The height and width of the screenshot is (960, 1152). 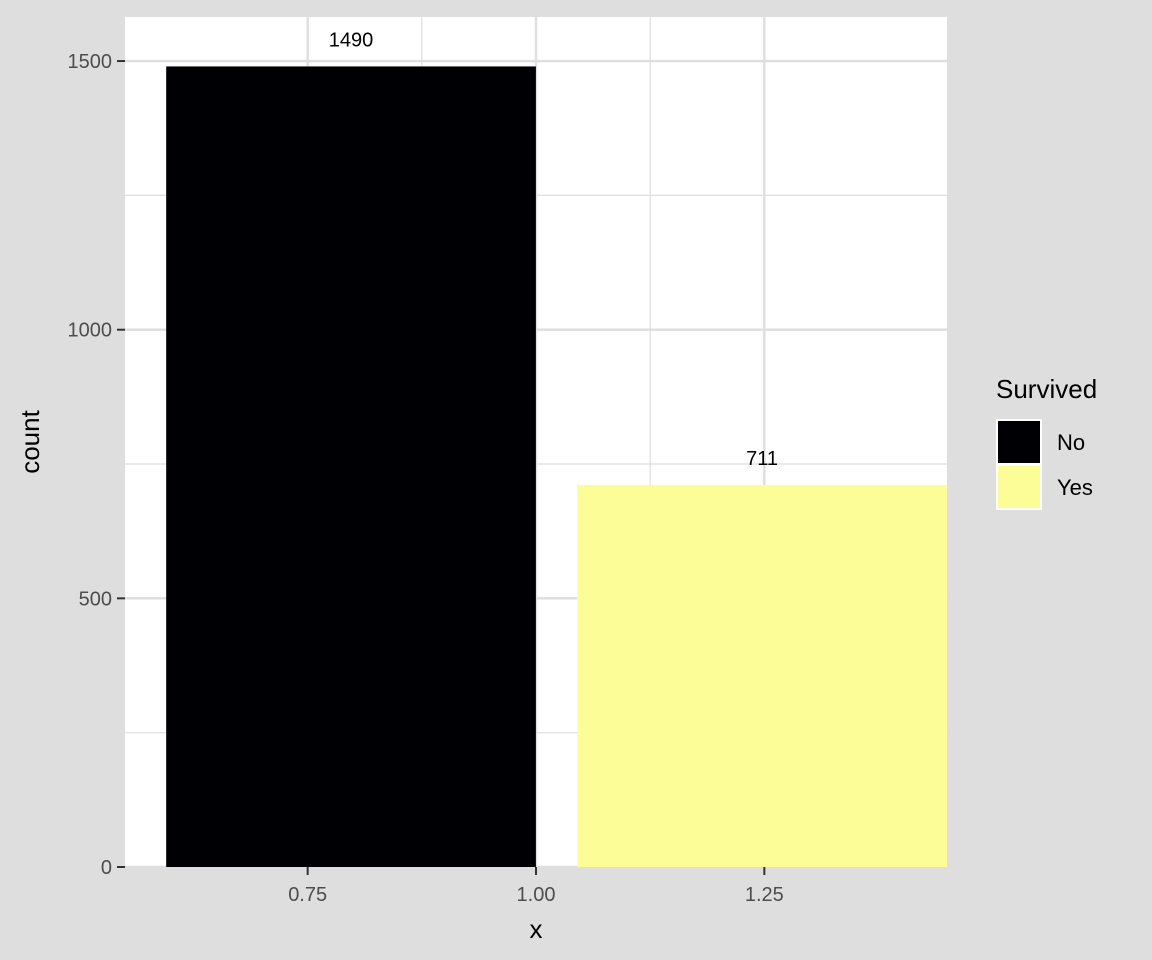 I want to click on bar-data-label: 1490, so click(x=351, y=40).